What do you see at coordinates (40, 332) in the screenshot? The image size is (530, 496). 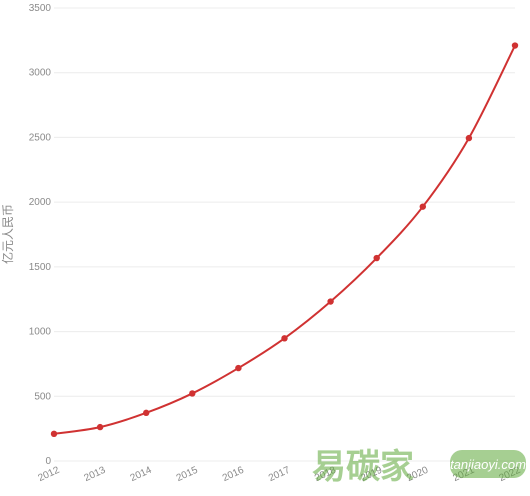 I see `y-tick-label: 1000` at bounding box center [40, 332].